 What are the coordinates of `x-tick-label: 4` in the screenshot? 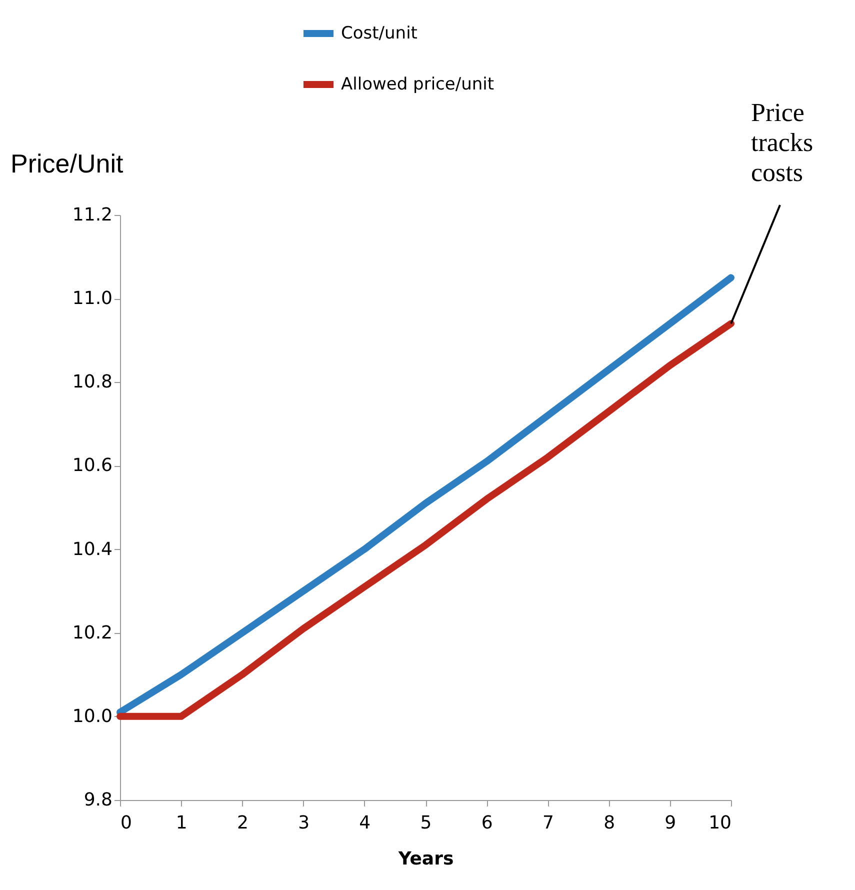 It's located at (365, 823).